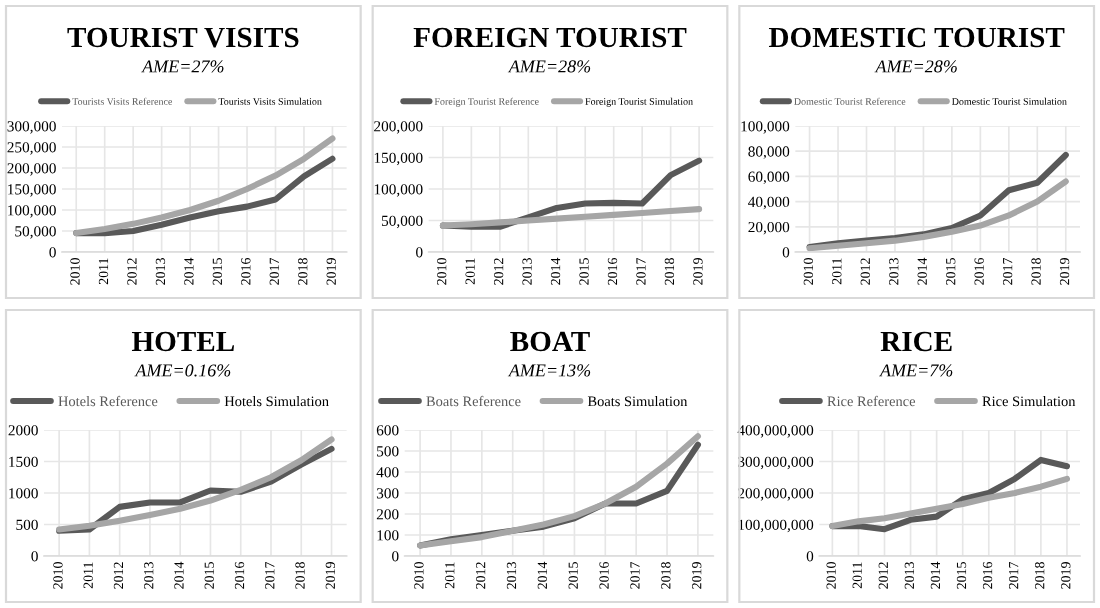  Describe the element at coordinates (182, 370) in the screenshot. I see `chart-subtitle: AME=0.16%` at that location.